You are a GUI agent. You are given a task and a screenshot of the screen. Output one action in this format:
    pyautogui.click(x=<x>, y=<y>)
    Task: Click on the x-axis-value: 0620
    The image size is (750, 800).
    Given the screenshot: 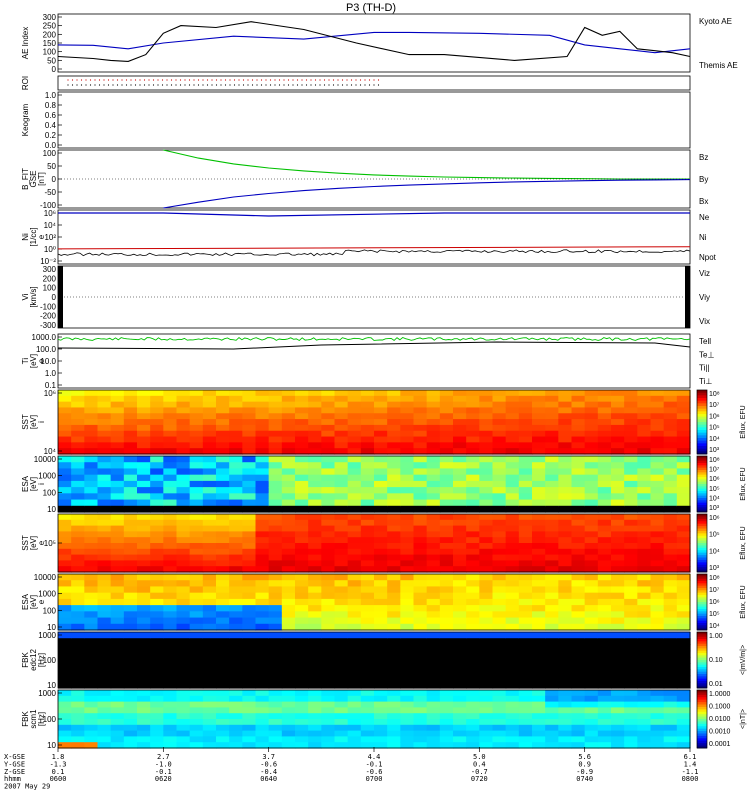 What is the action you would take?
    pyautogui.click(x=163, y=779)
    